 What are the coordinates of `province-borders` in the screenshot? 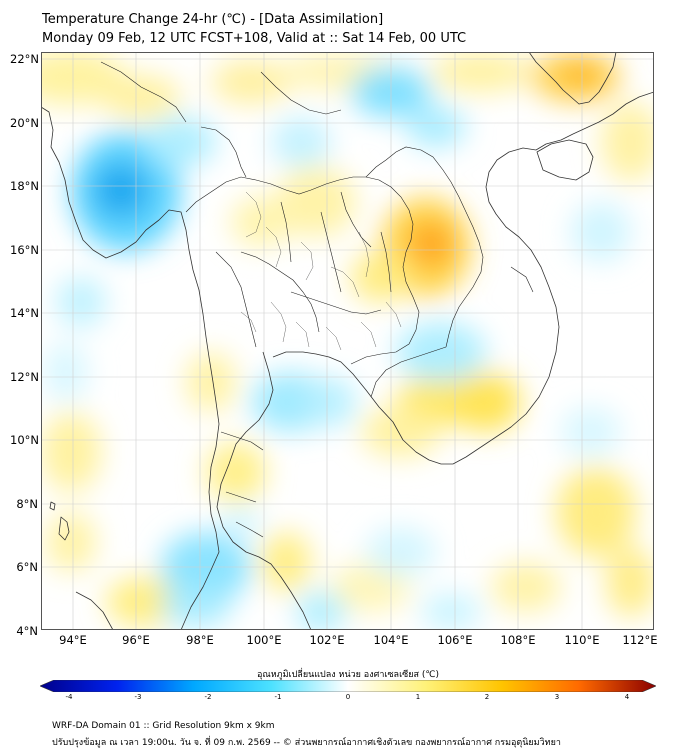 It's located at (321, 271).